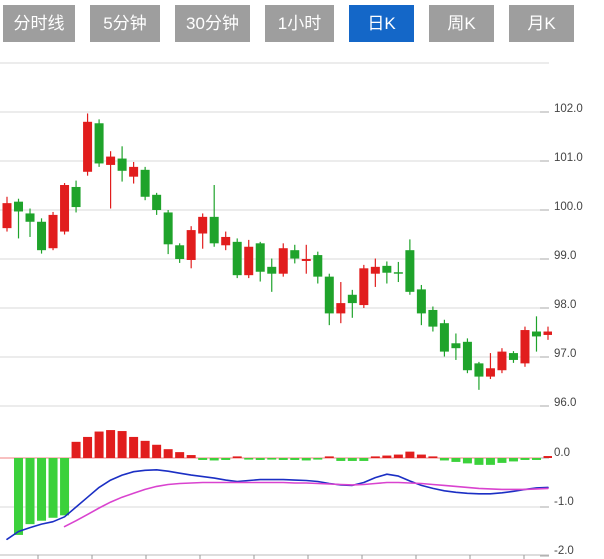  I want to click on price-axis-label: 101.0, so click(568, 158).